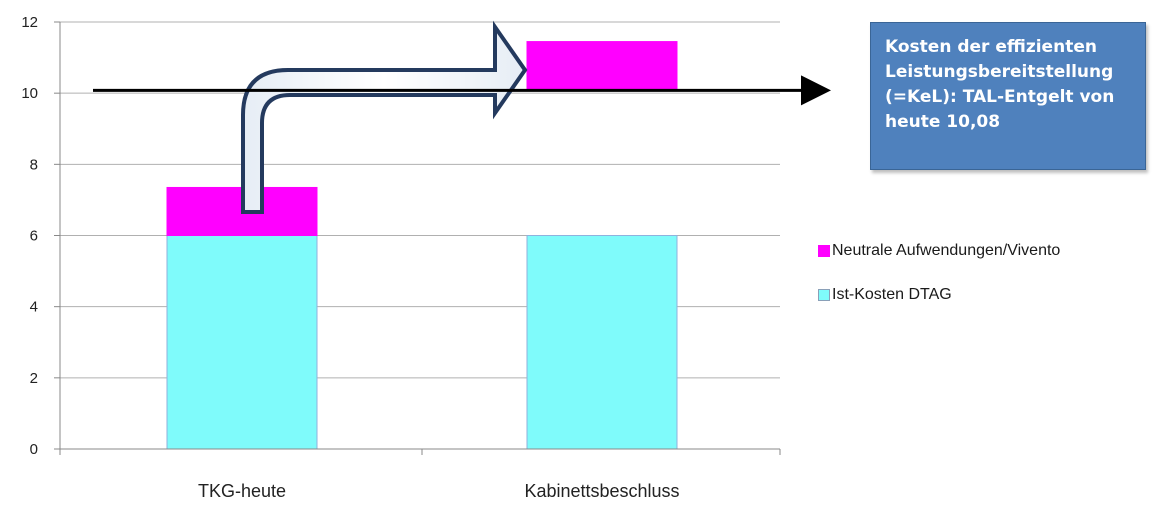 This screenshot has width=1161, height=507. I want to click on y-tick-label: 0, so click(34, 449).